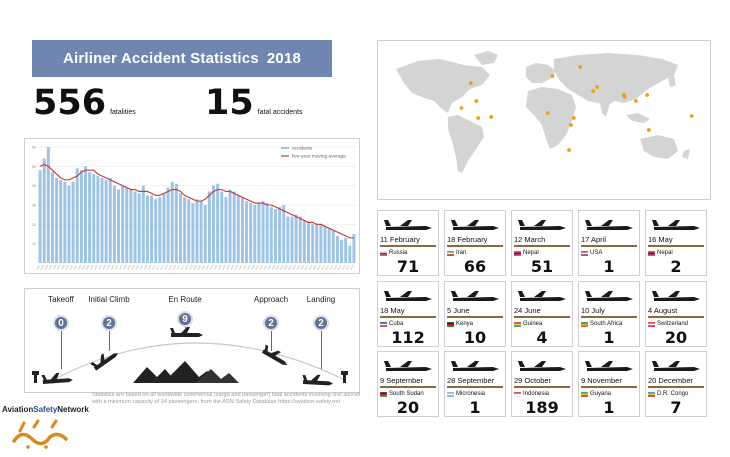 This screenshot has width=730, height=457. Describe the element at coordinates (408, 243) in the screenshot. I see `accident-card: 11 February Russia 71` at that location.